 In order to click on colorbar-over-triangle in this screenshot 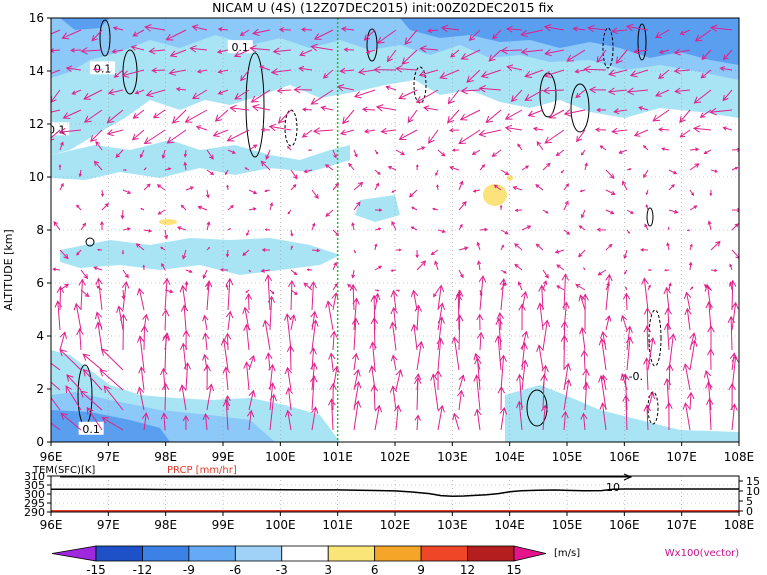, I will do `click(530, 553)`.